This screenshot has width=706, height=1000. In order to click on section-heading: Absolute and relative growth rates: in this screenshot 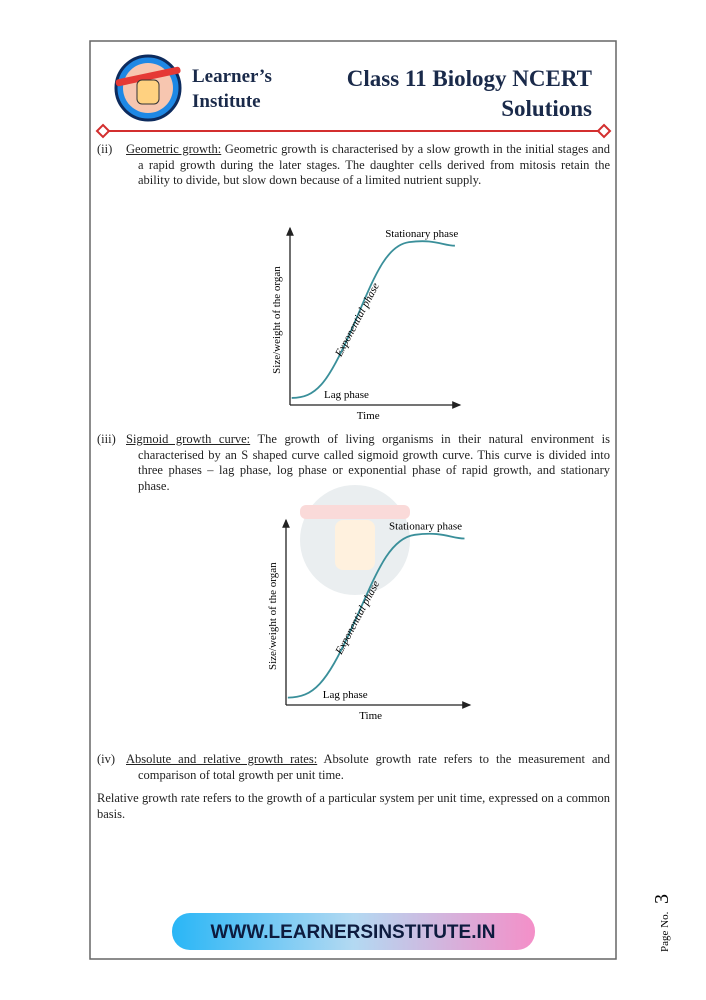, I will do `click(222, 759)`.